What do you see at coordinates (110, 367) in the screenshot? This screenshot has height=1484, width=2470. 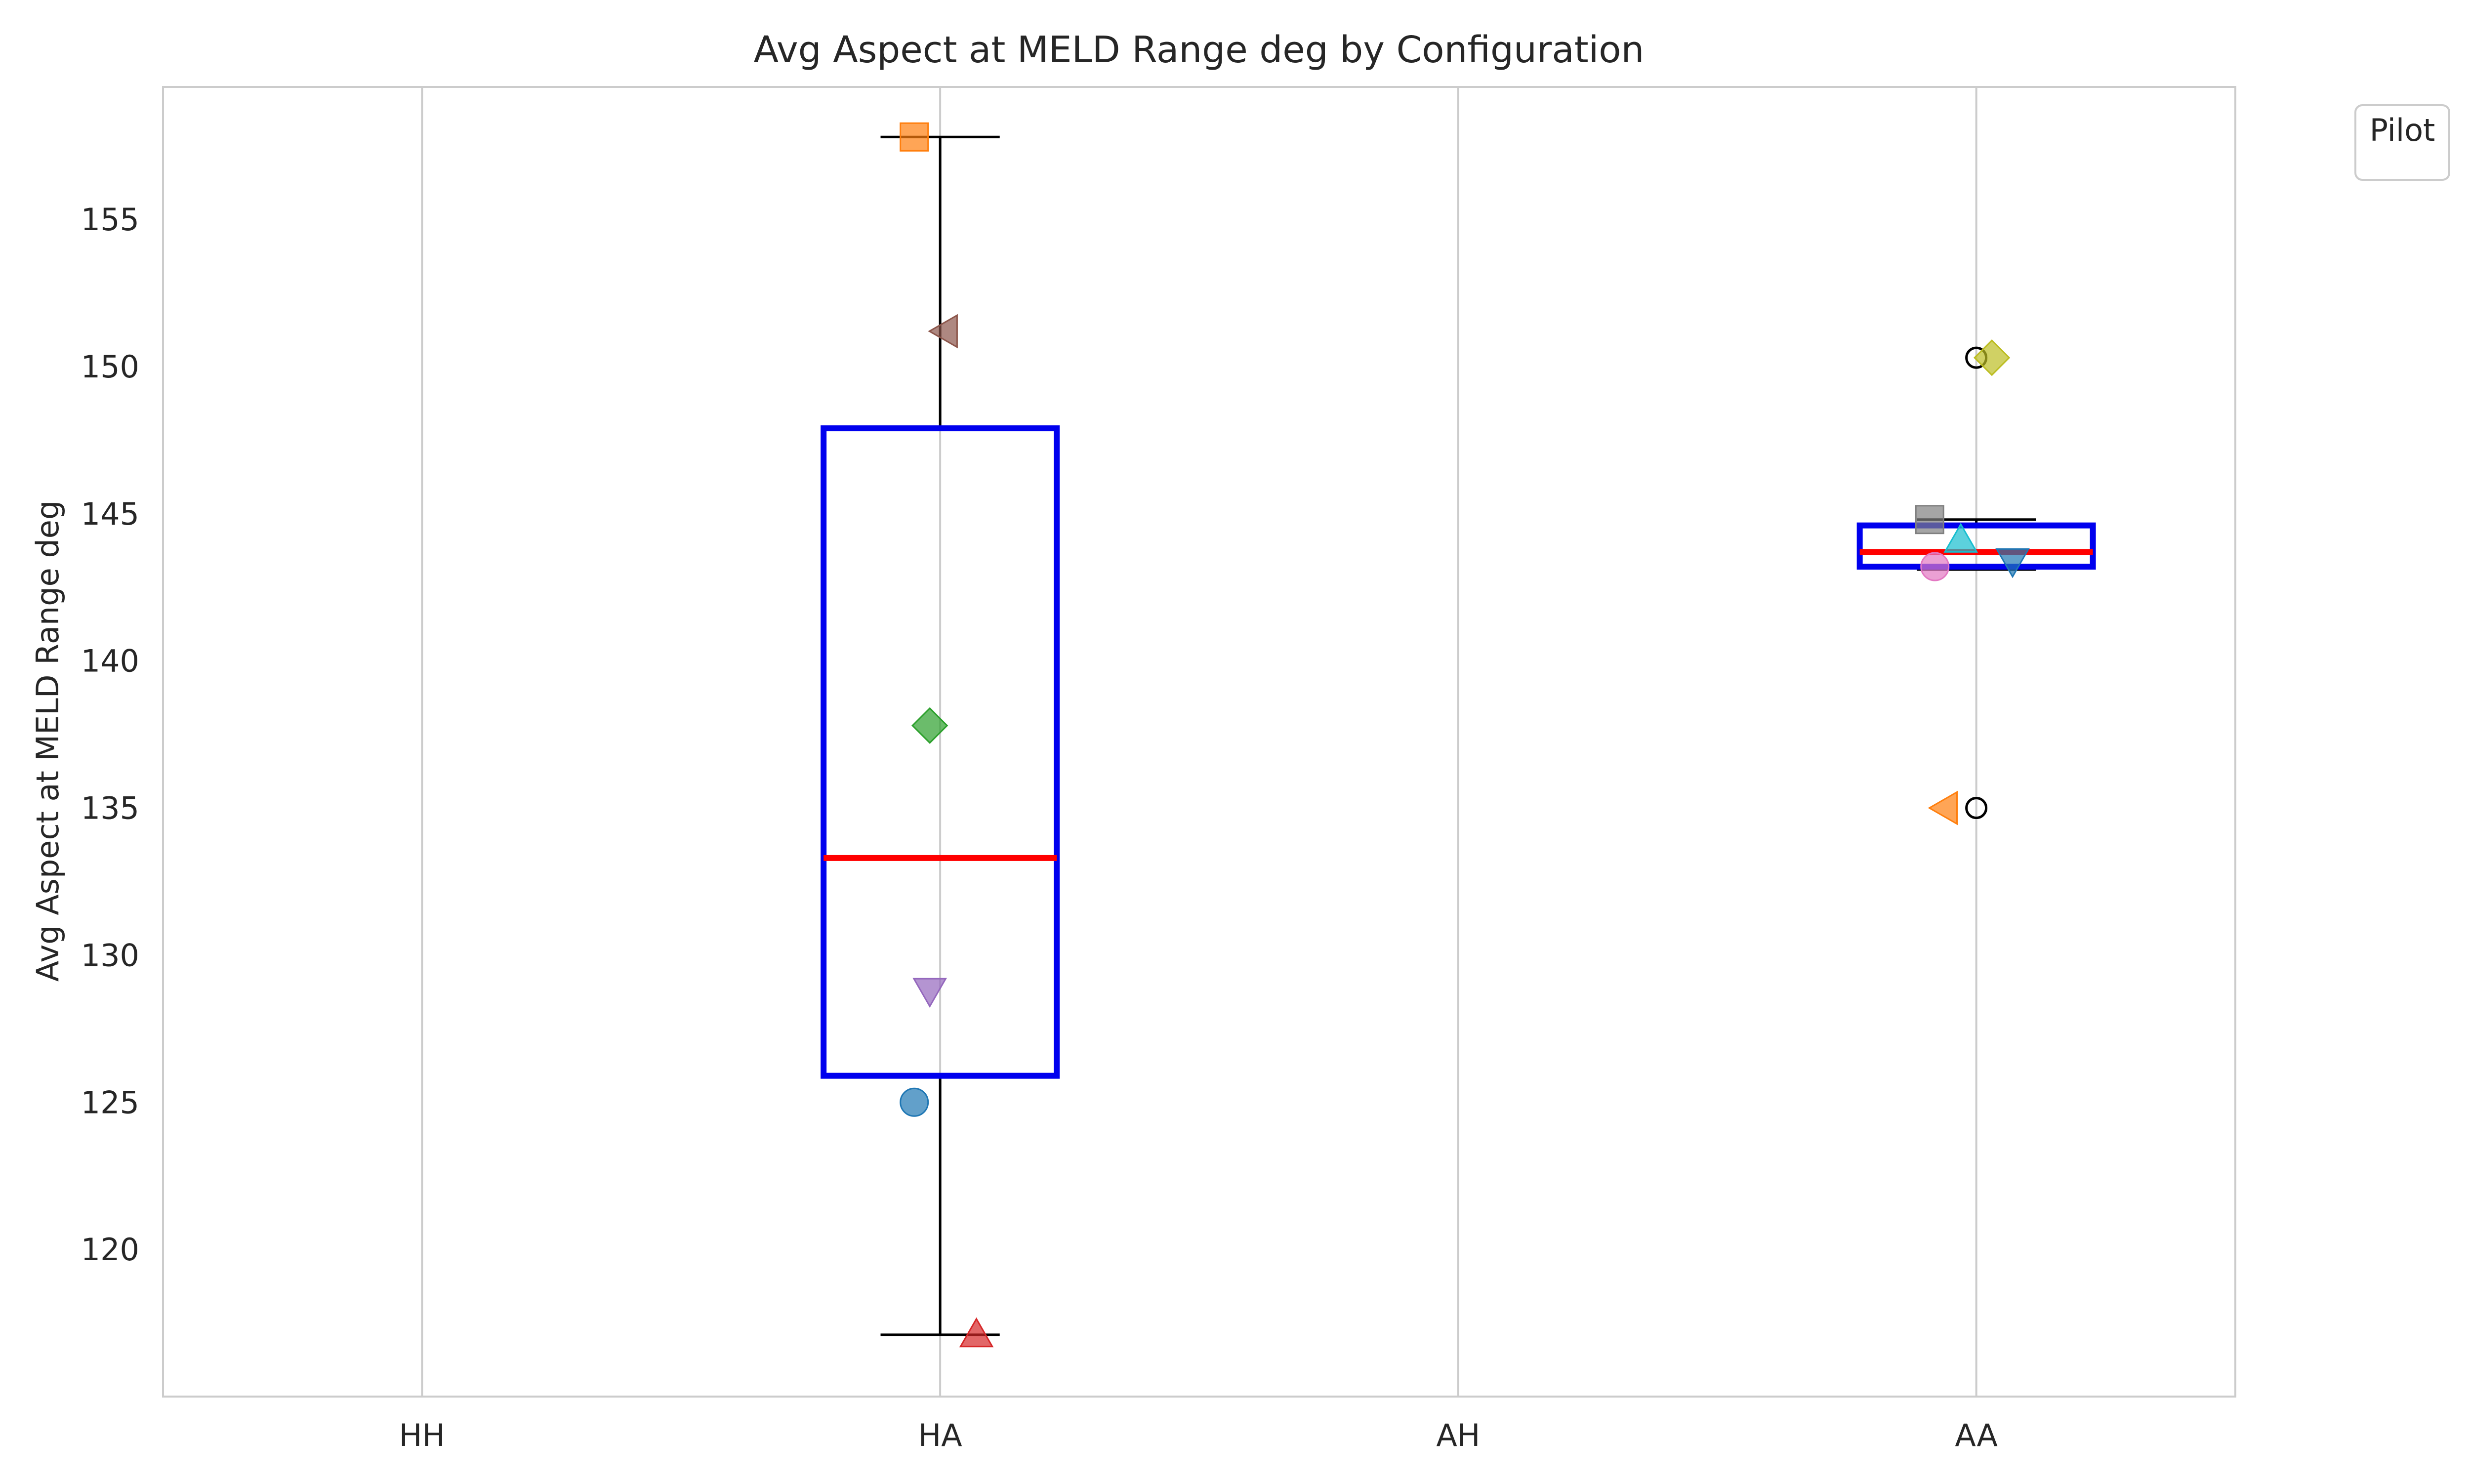 I see `y-tick-label-150: 150` at bounding box center [110, 367].